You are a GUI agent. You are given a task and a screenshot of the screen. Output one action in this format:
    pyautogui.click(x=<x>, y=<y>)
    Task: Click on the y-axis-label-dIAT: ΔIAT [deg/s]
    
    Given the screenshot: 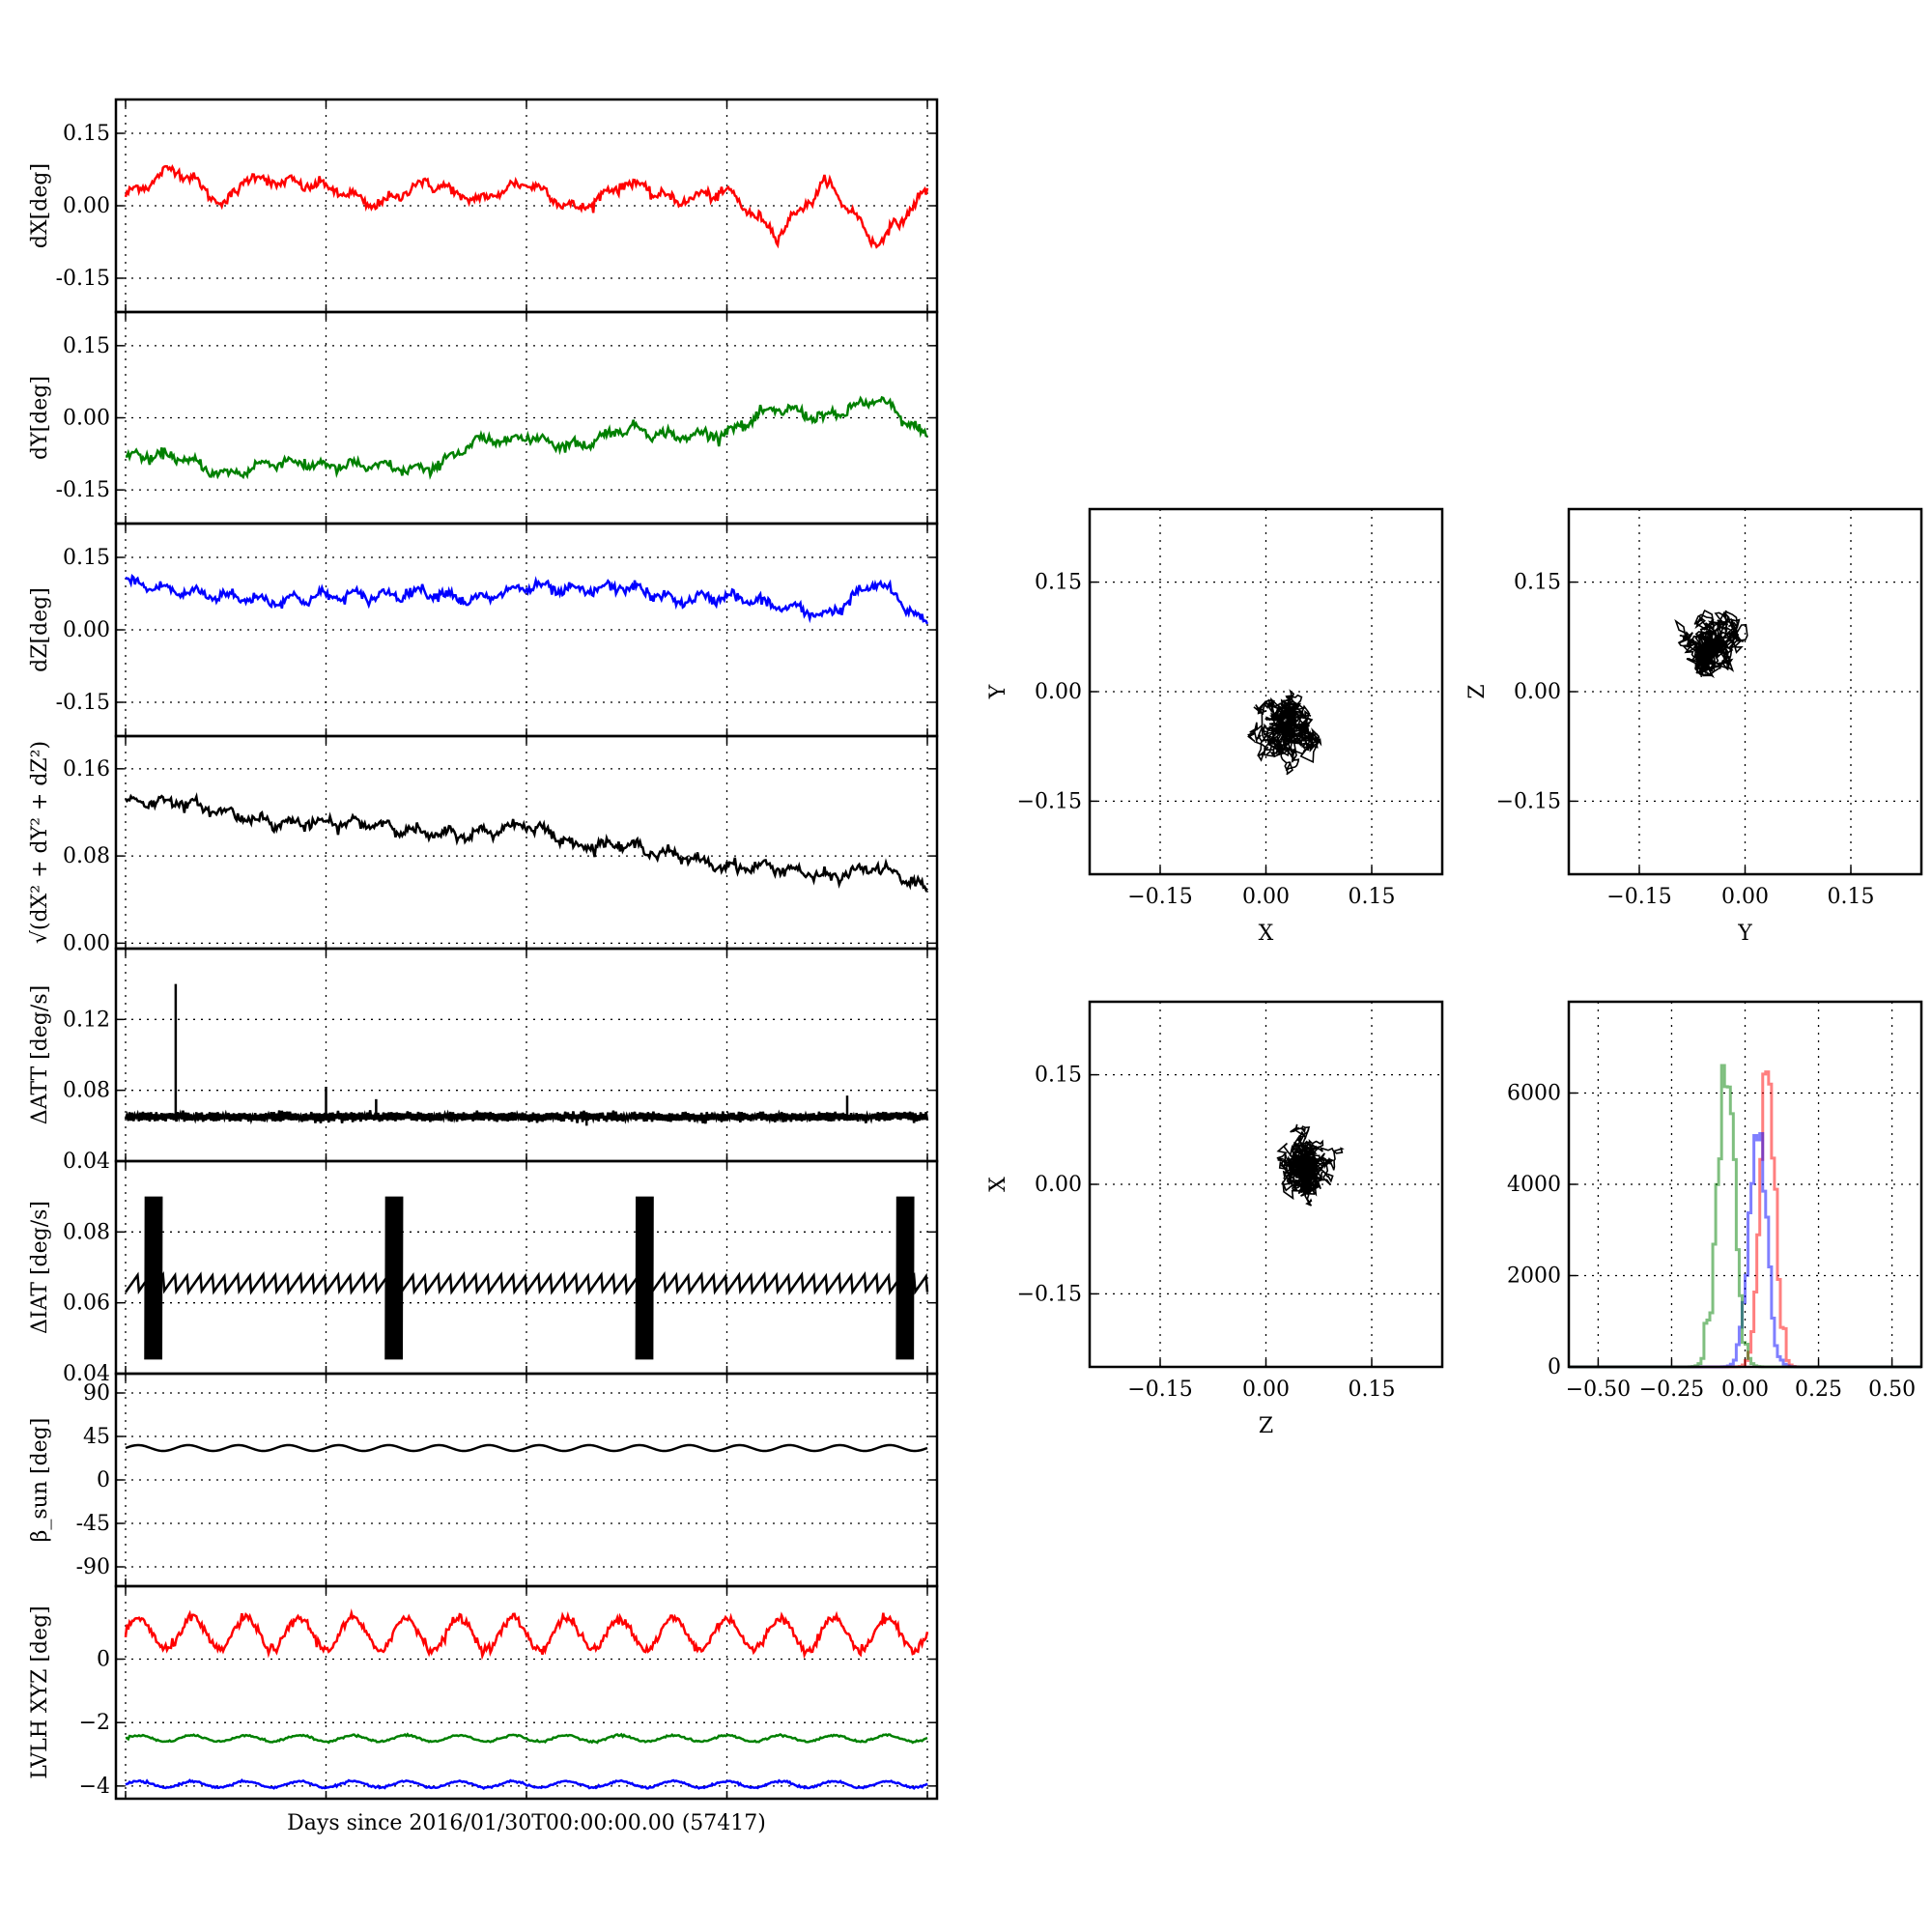 What is the action you would take?
    pyautogui.click(x=40, y=1267)
    